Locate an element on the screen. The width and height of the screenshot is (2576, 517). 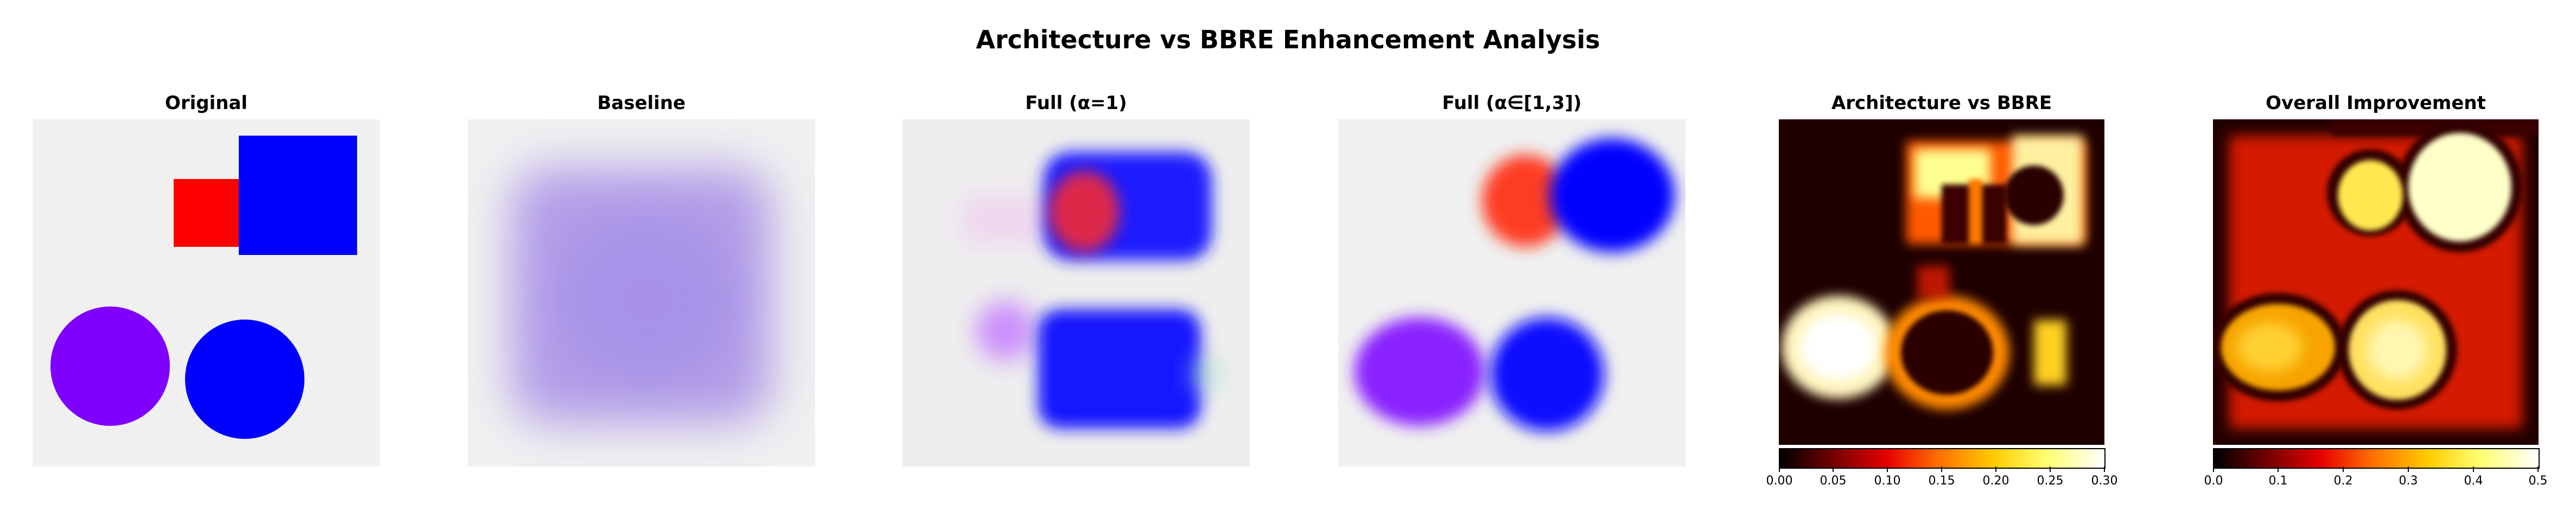
cbar1-tick: 0.15 is located at coordinates (1941, 481).